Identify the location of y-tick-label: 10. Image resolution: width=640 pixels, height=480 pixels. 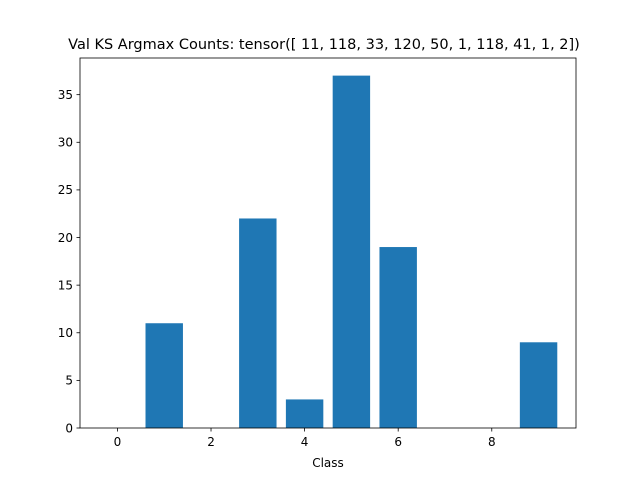
(65, 333).